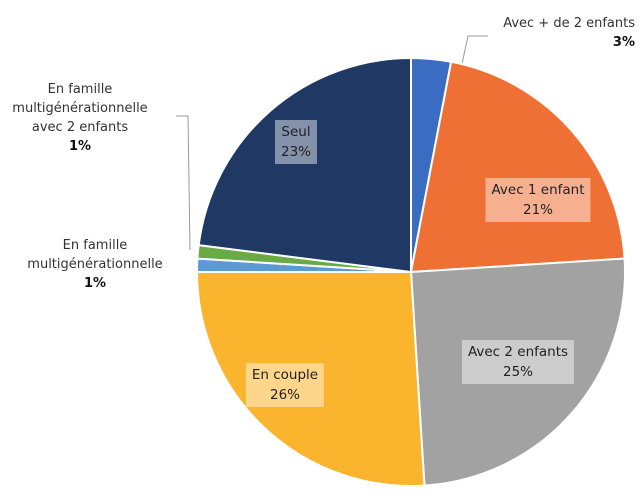 The height and width of the screenshot is (497, 642). Describe the element at coordinates (623, 42) in the screenshot. I see `value-label: 3%` at that location.